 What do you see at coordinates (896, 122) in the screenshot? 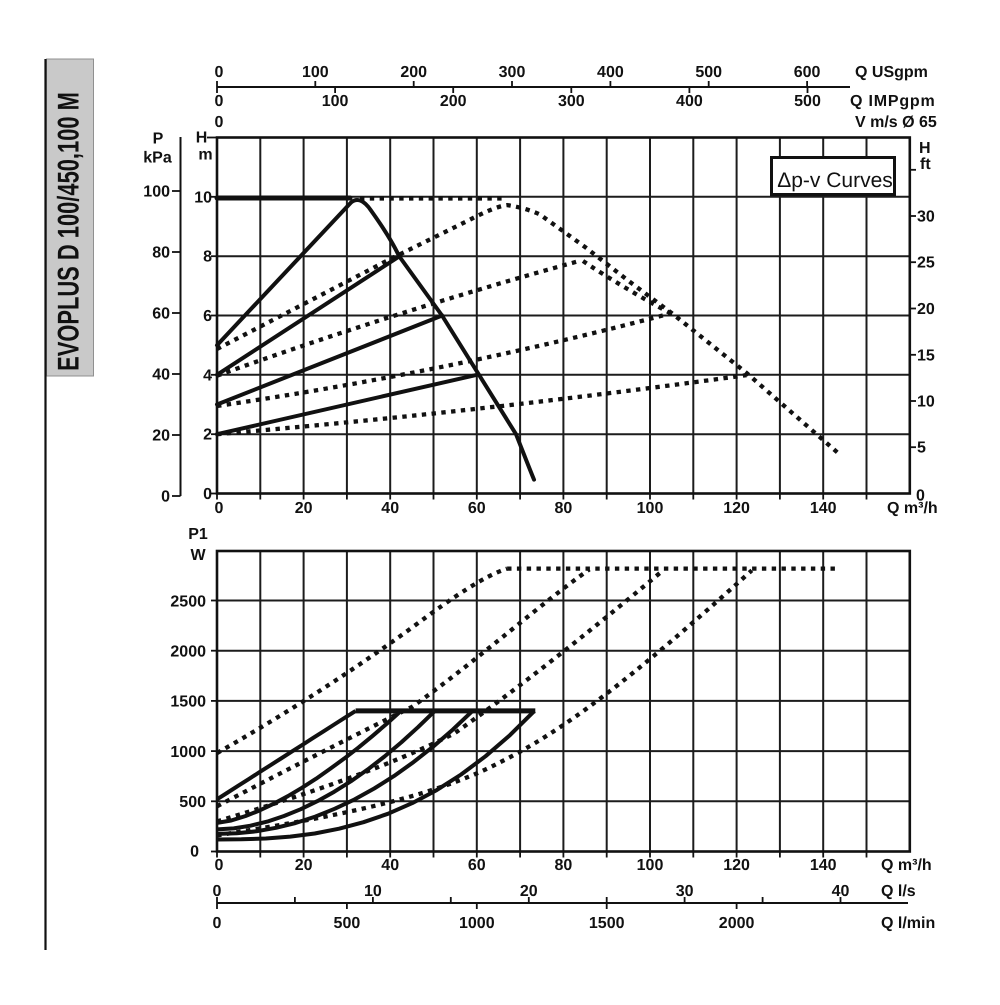
I see `svg-text: V m/s Ø 65` at bounding box center [896, 122].